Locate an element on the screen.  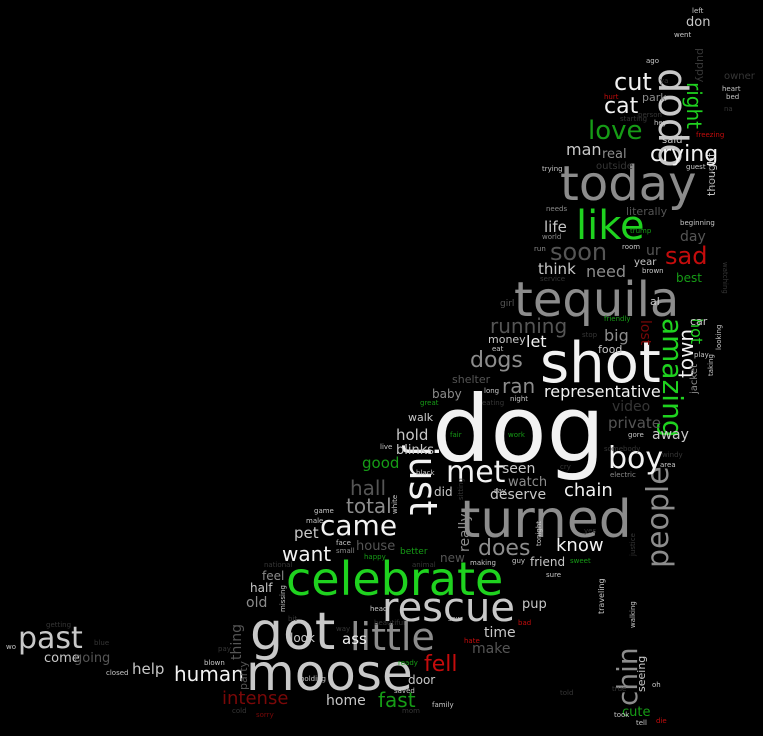
word: celebrate is located at coordinates (395, 579).